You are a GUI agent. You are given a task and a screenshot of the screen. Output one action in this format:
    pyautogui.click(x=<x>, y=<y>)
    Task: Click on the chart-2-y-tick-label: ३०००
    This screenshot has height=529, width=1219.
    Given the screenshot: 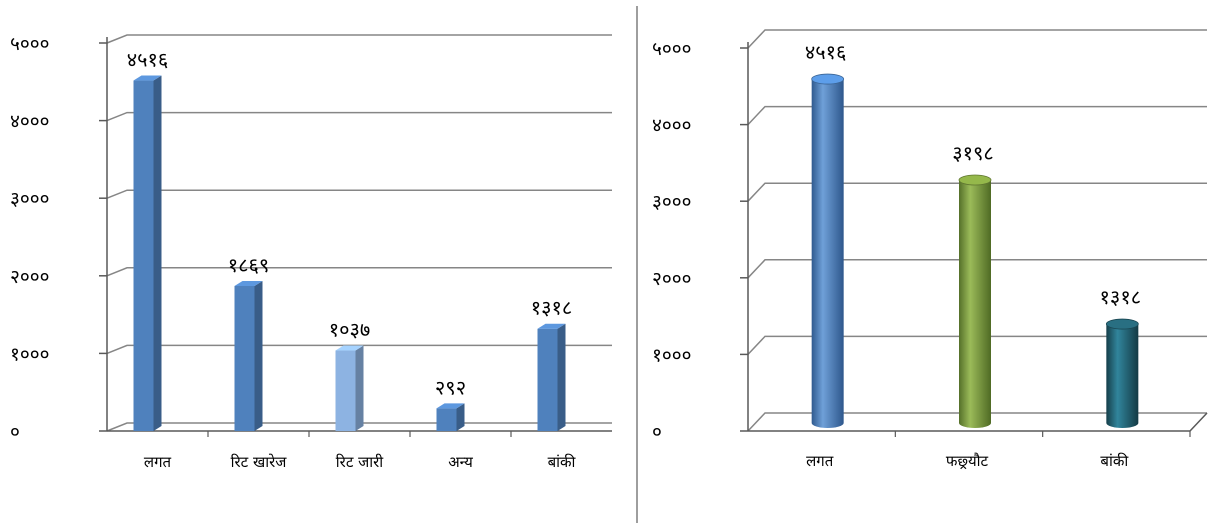 What is the action you would take?
    pyautogui.click(x=672, y=202)
    